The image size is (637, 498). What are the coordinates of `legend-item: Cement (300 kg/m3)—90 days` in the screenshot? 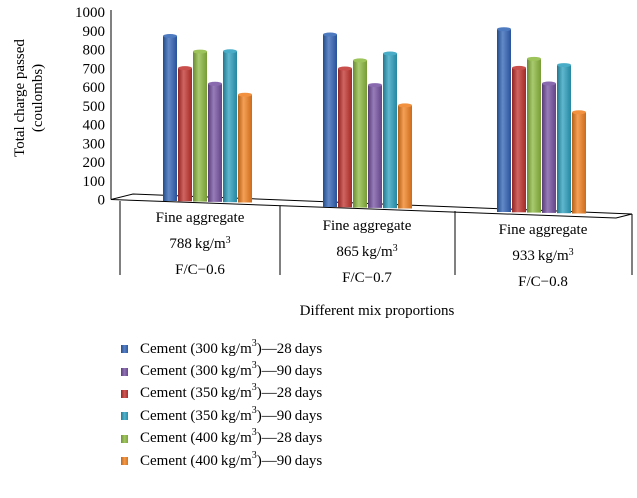 It's located at (220, 371).